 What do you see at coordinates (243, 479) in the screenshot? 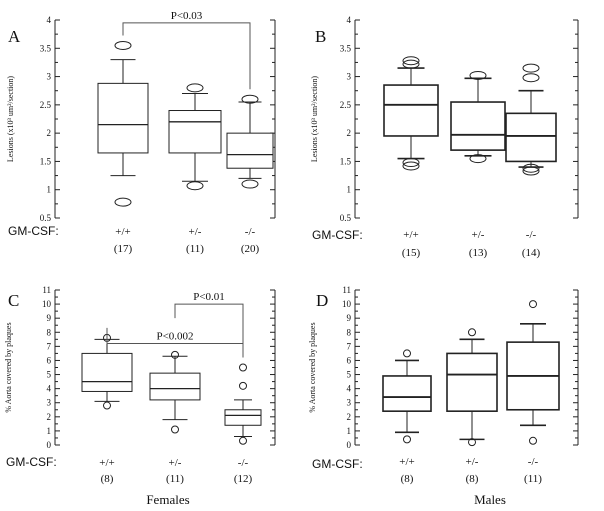
I see `sample-count: (12)` at bounding box center [243, 479].